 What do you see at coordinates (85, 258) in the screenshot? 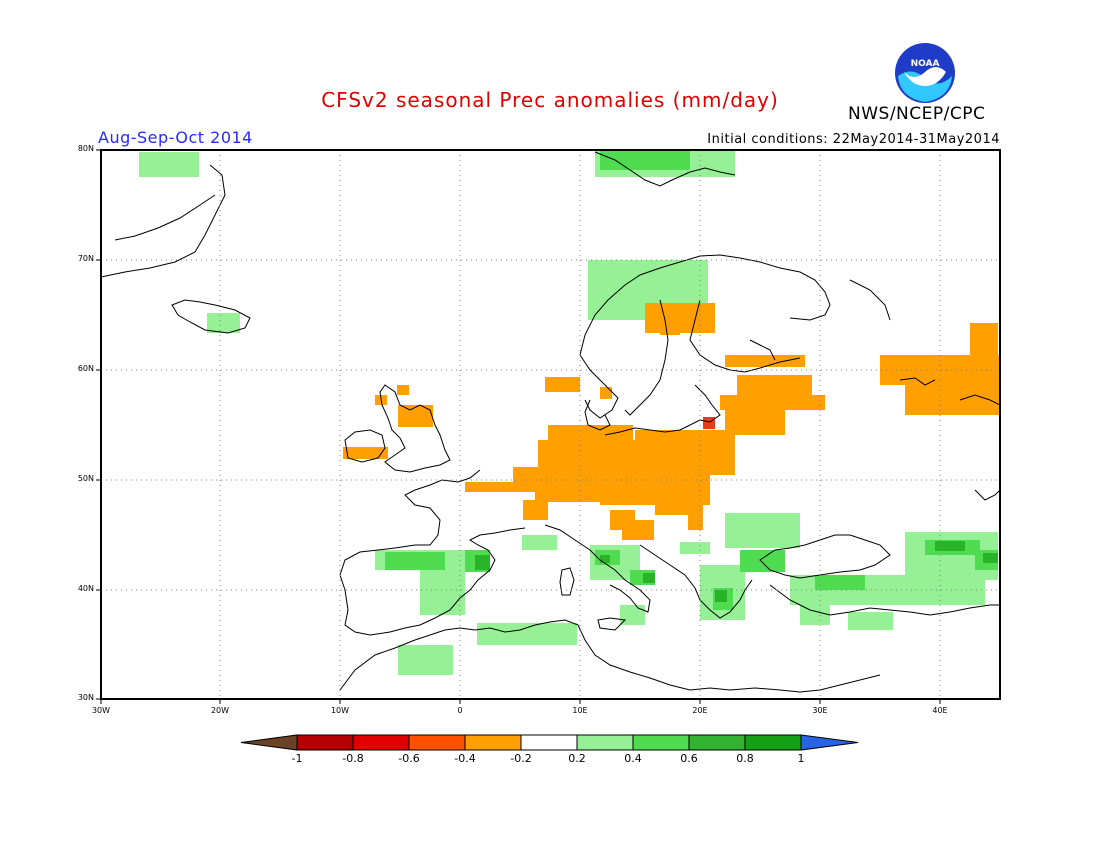
I see `y-tick-label: 70N` at bounding box center [85, 258].